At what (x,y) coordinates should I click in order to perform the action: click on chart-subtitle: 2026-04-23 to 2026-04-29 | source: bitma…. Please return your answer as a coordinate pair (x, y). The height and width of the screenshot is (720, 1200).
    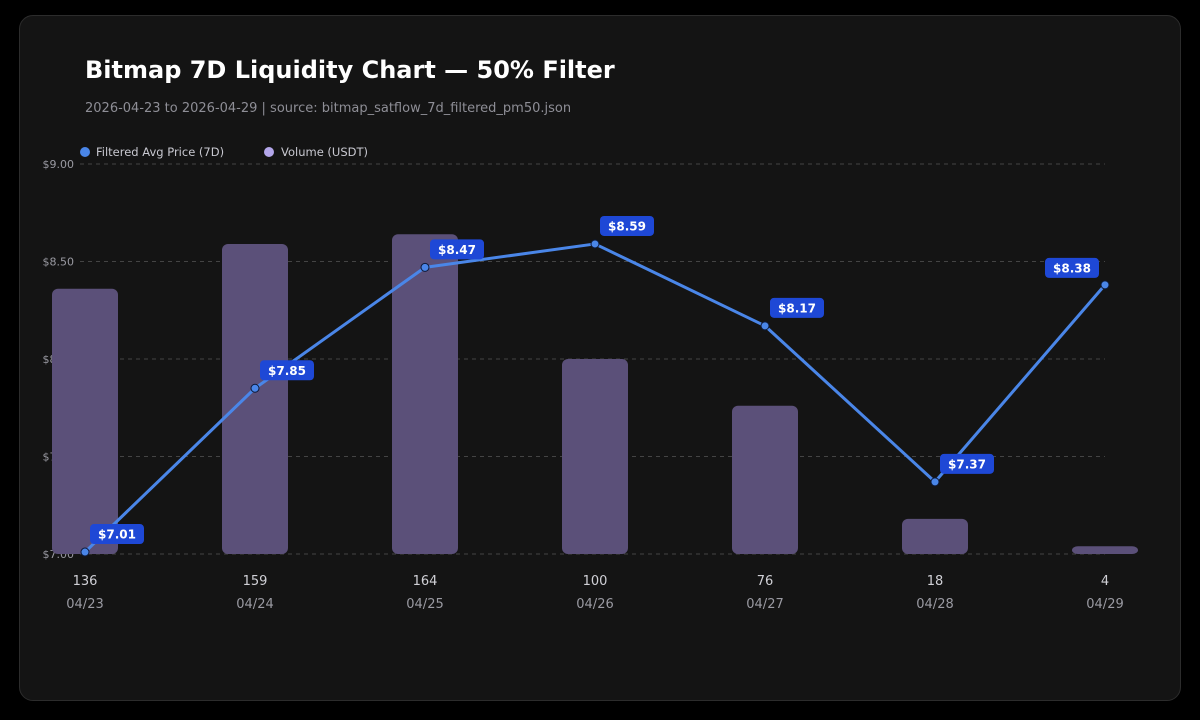
    Looking at the image, I should click on (328, 108).